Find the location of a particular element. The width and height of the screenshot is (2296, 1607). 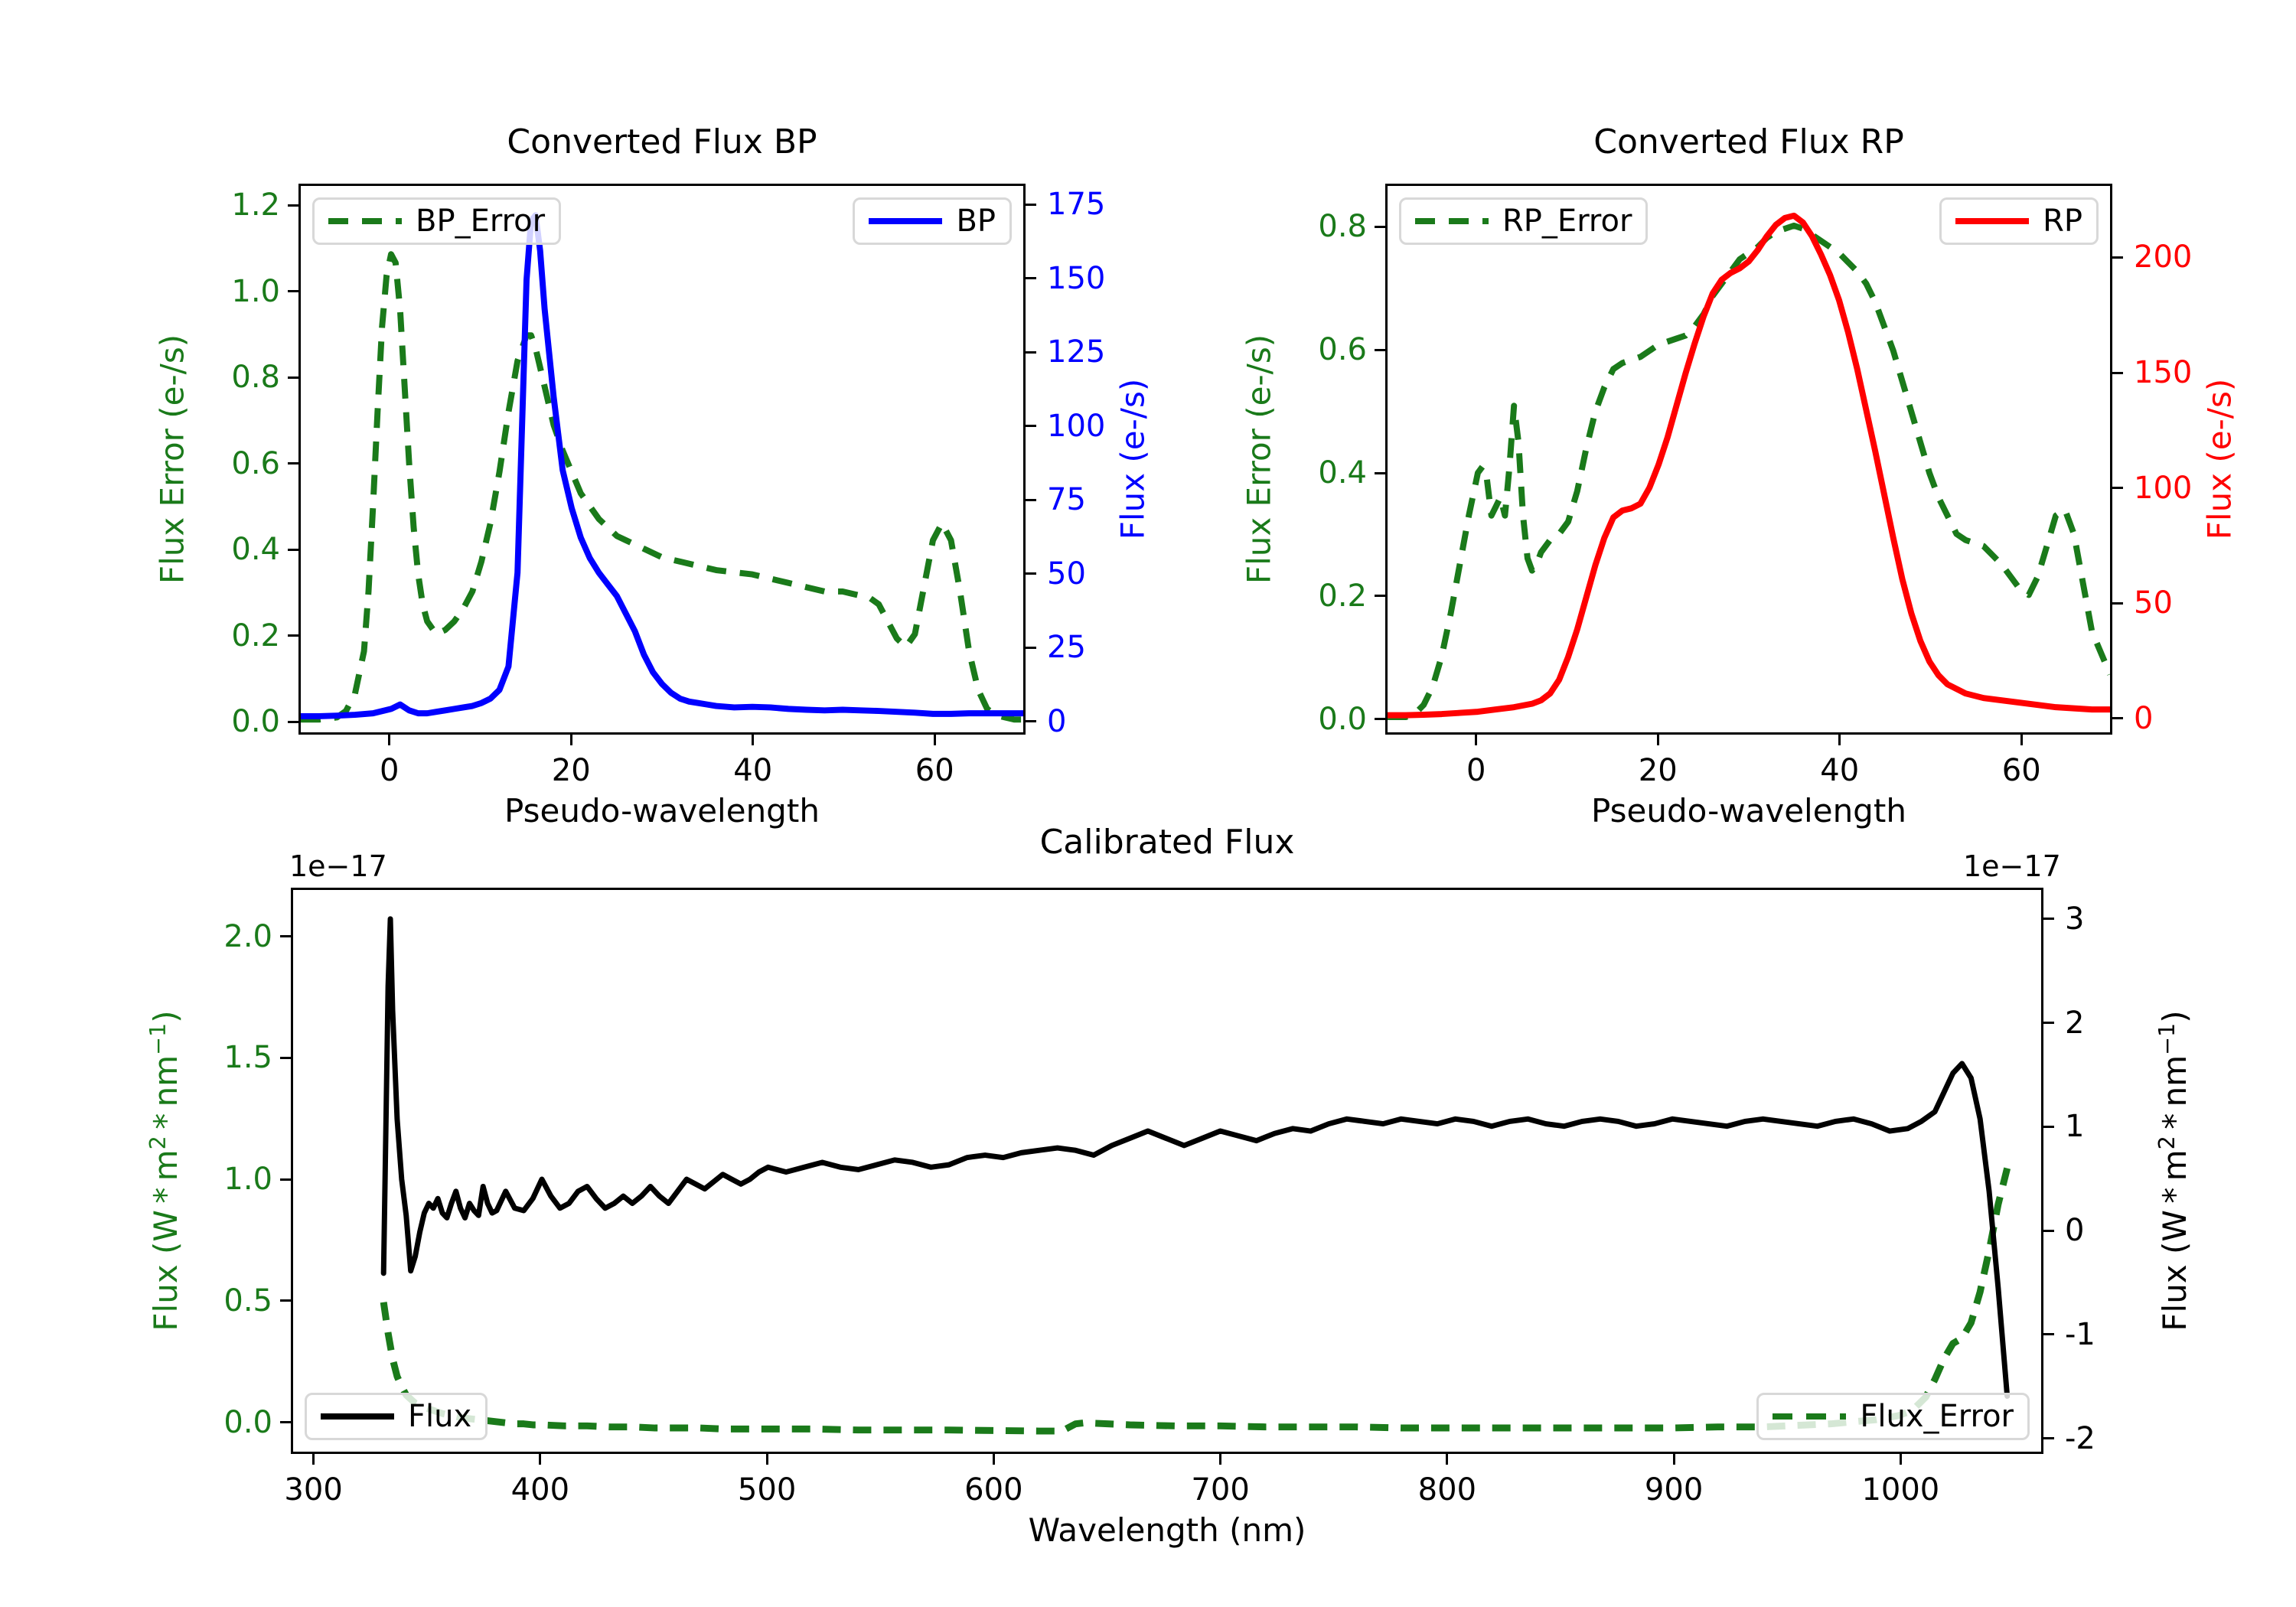

x-tick-label: 1000 is located at coordinates (1900, 1490).